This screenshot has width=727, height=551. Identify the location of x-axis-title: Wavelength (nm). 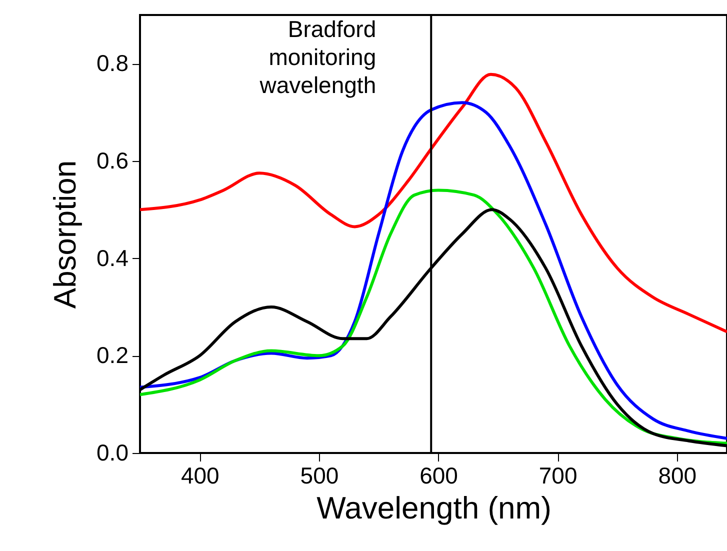
(434, 508).